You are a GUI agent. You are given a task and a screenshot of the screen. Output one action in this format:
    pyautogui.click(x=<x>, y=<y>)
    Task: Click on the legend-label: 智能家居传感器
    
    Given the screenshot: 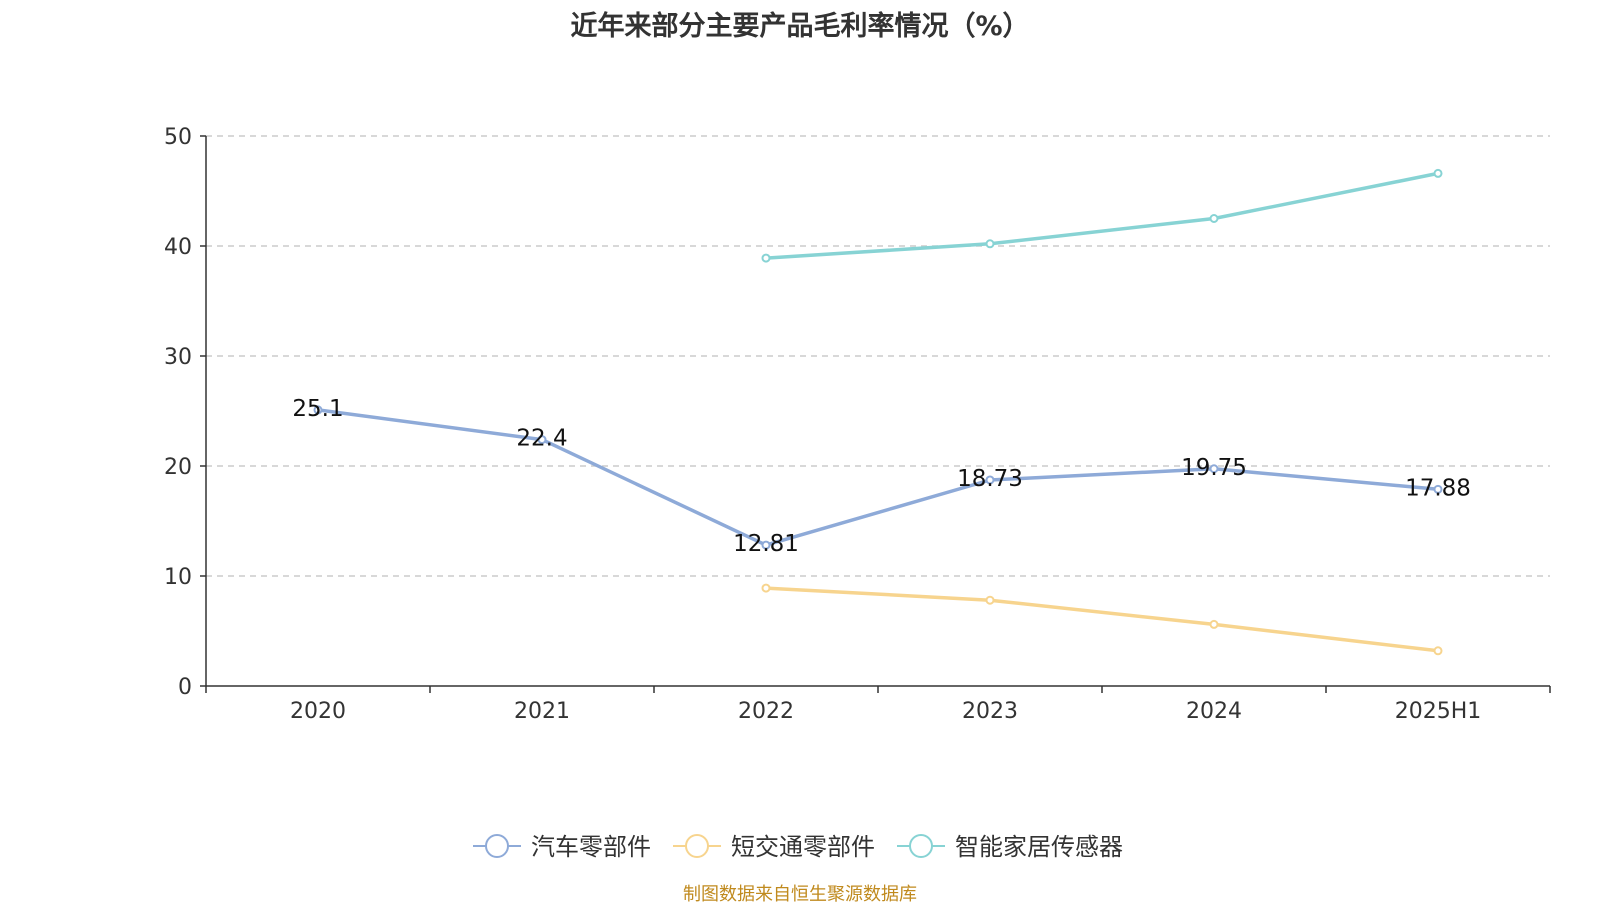 What is the action you would take?
    pyautogui.click(x=1039, y=847)
    